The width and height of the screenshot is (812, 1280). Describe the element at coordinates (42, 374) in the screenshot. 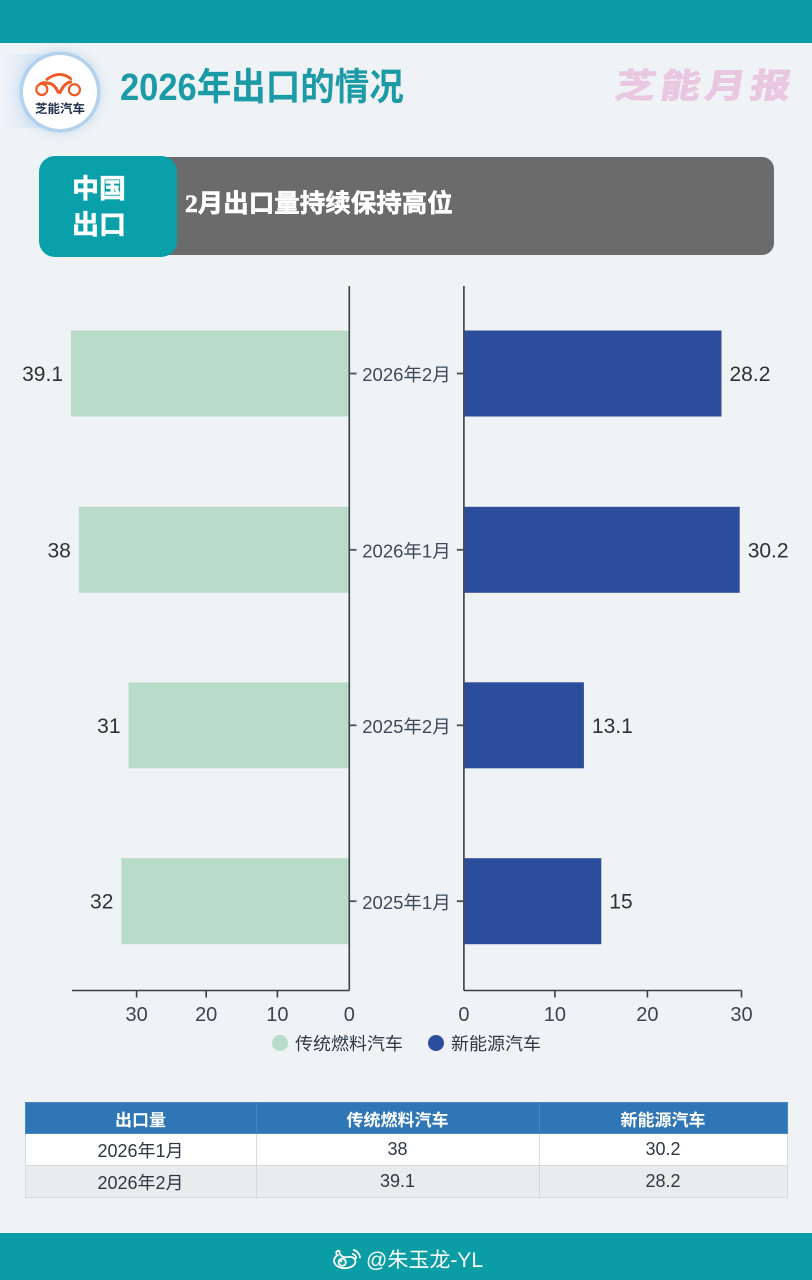

I see `svg-text: 39.1` at that location.